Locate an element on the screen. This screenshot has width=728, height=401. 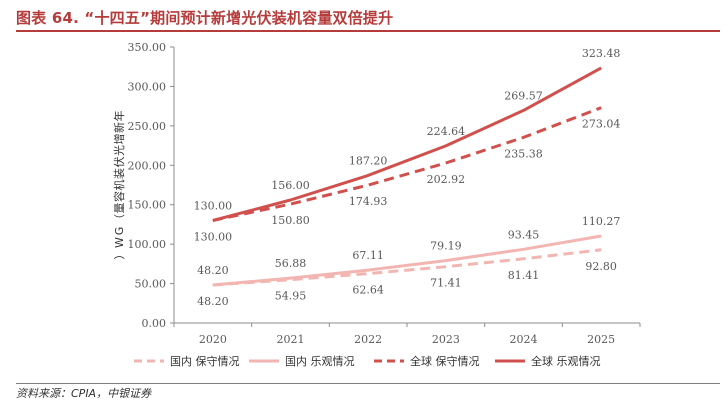
legend-label-3: 全球 乐观情况 is located at coordinates (566, 361).